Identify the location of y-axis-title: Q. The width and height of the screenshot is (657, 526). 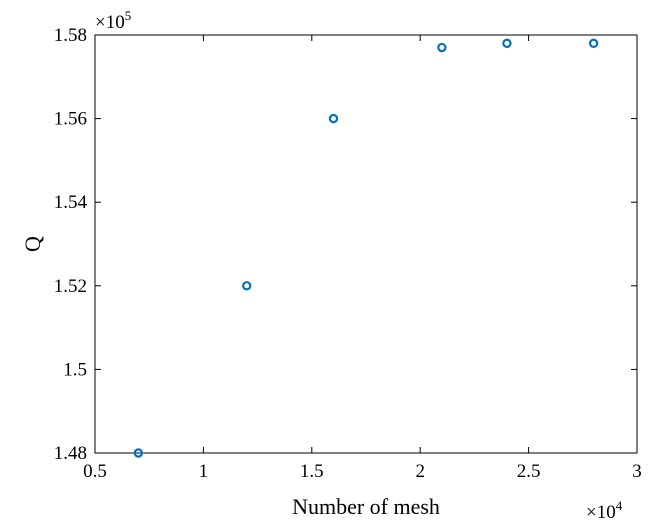
(32, 244).